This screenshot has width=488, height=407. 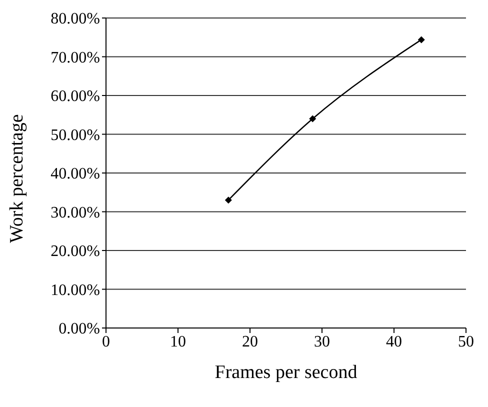 What do you see at coordinates (286, 372) in the screenshot?
I see `x-axis-title: Frames per second` at bounding box center [286, 372].